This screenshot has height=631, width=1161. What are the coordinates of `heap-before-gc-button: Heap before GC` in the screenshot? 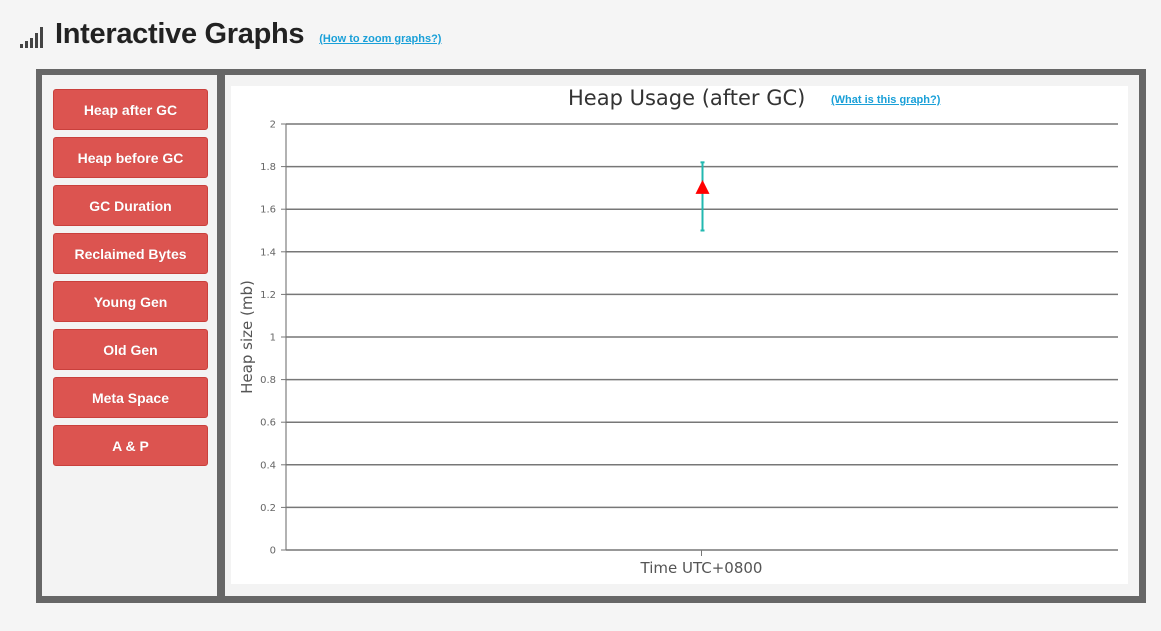 It's located at (130, 157).